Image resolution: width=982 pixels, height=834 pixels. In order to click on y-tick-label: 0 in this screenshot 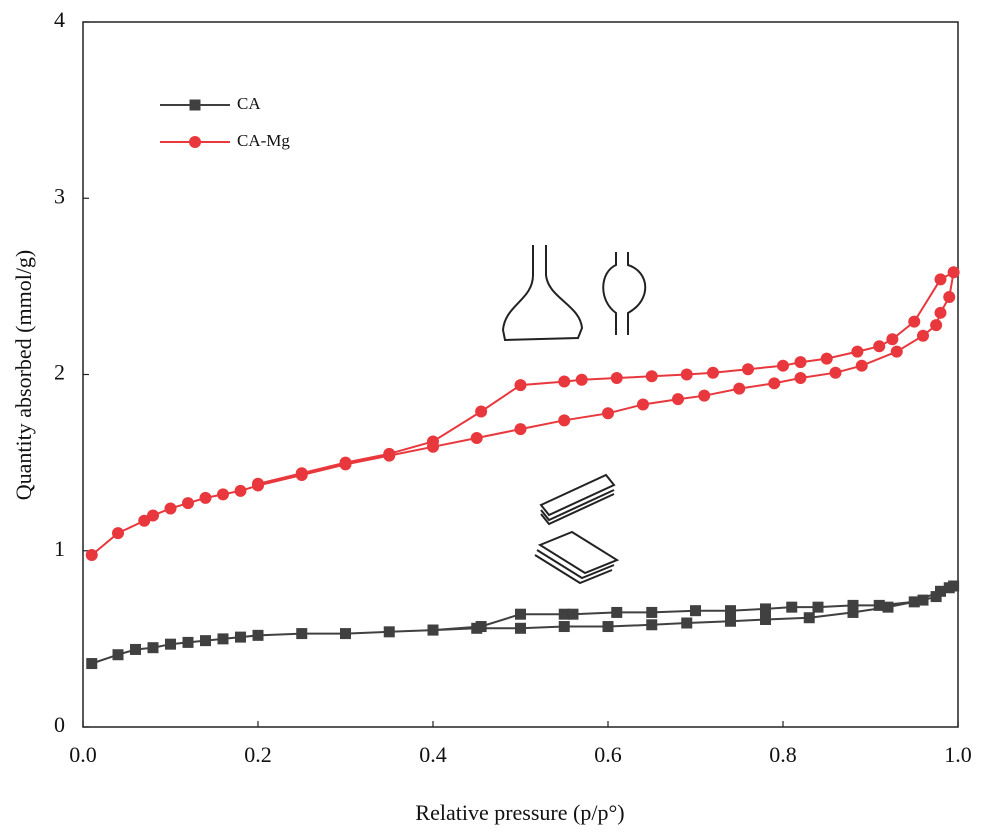, I will do `click(59, 724)`.